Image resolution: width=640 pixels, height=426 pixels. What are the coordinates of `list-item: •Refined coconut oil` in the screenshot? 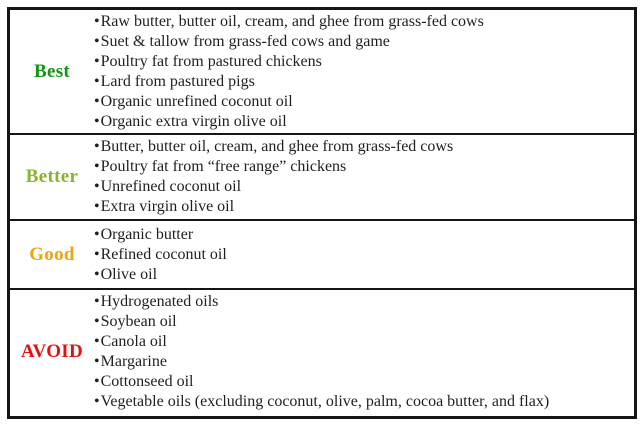 It's located at (160, 254).